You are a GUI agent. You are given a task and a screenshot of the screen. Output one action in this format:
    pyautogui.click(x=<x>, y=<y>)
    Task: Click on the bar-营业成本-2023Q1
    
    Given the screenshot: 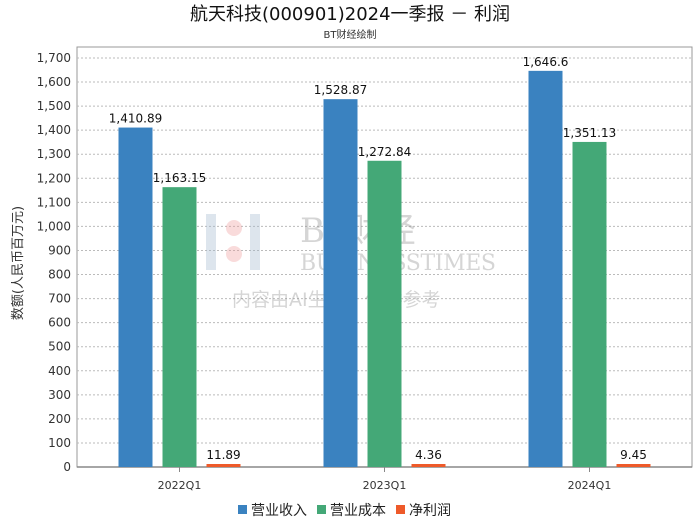 What is the action you would take?
    pyautogui.click(x=384, y=314)
    